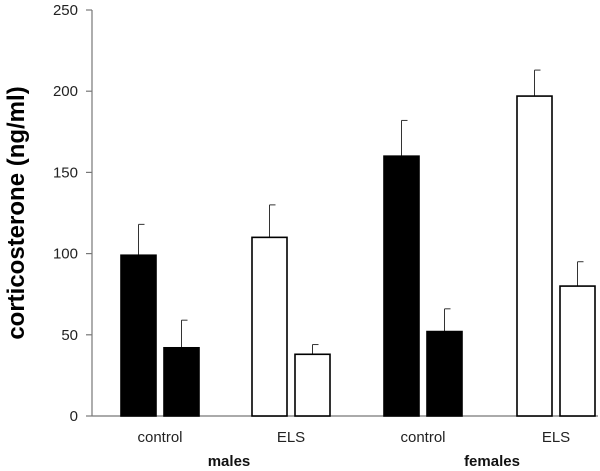 This screenshot has width=600, height=471. I want to click on group-labels: control ELS control ELS, so click(353, 437).